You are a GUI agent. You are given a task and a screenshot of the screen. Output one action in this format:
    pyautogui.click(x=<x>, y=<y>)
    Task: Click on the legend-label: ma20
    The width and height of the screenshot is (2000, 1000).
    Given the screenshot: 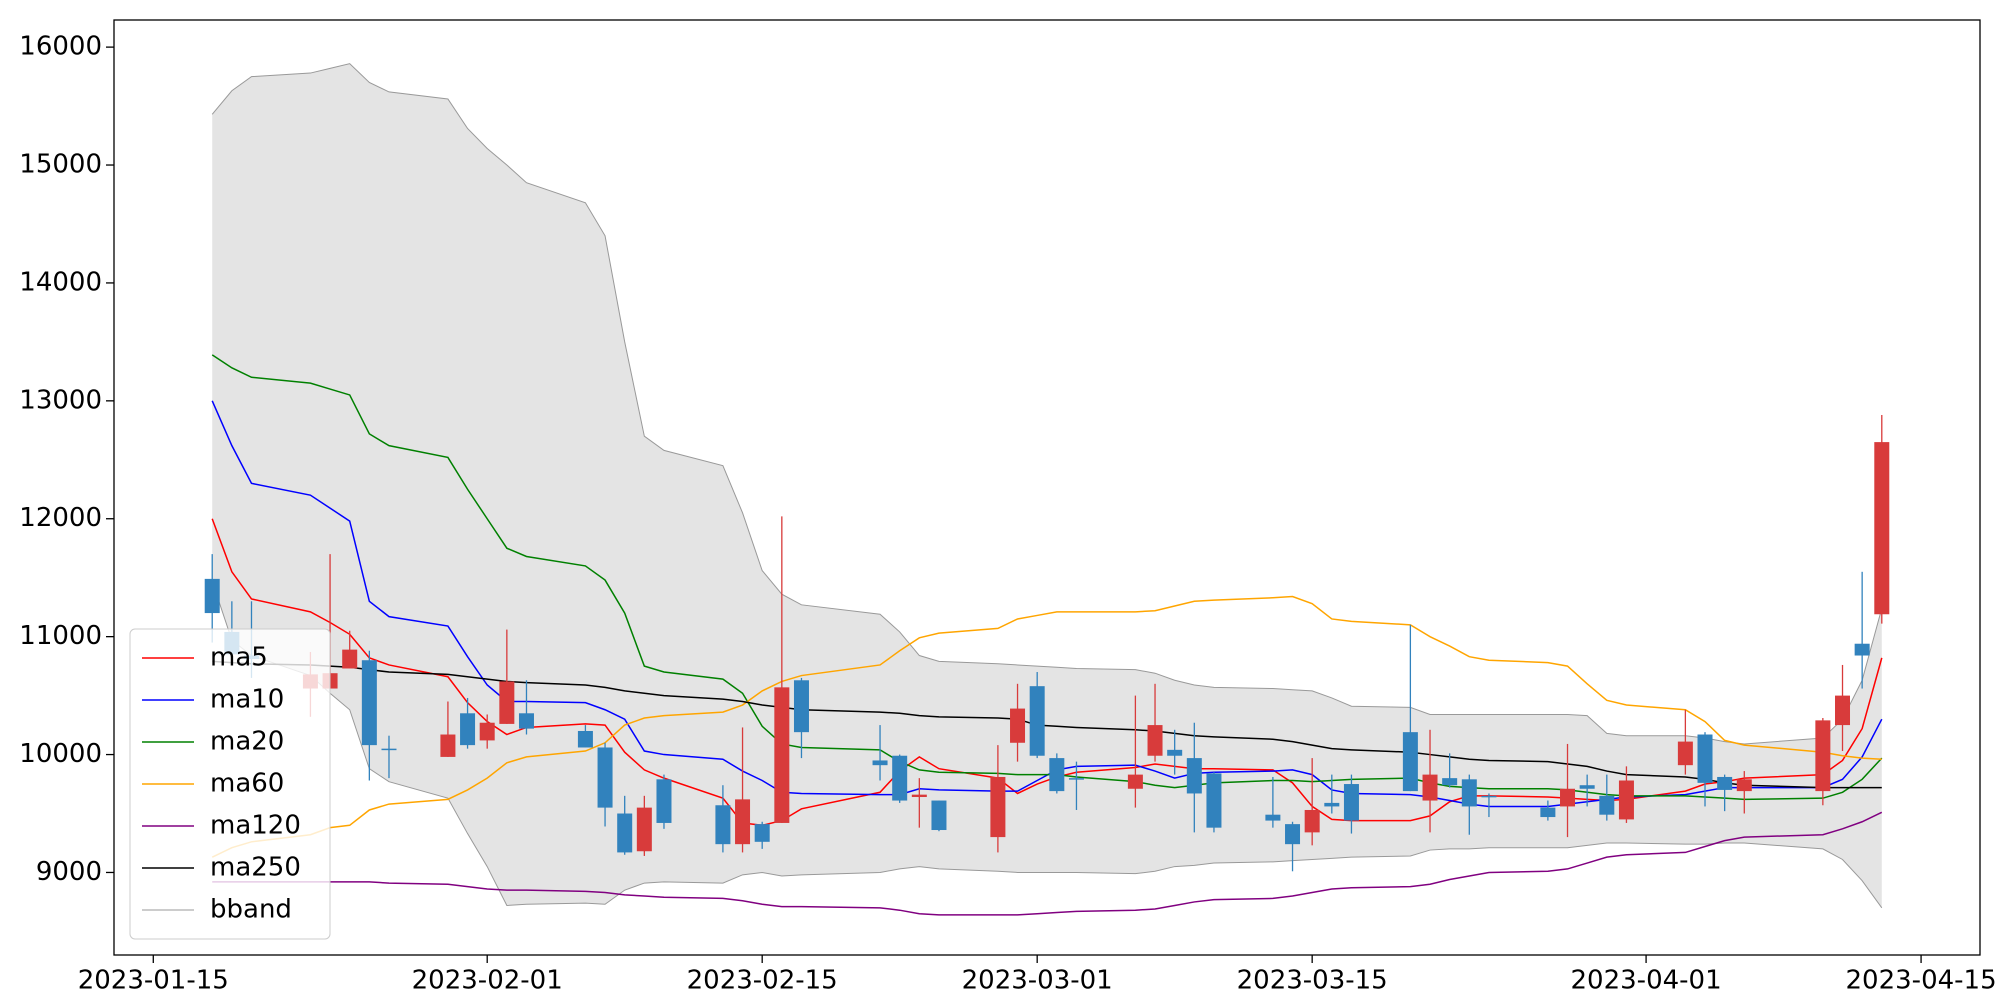 What is the action you would take?
    pyautogui.click(x=247, y=742)
    